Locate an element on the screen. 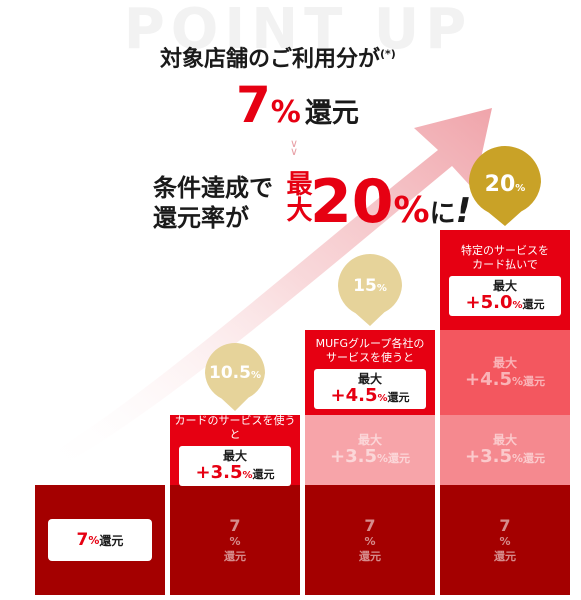 The width and height of the screenshot is (581, 600). step-label-line-1: サービスを使うと is located at coordinates (370, 357).